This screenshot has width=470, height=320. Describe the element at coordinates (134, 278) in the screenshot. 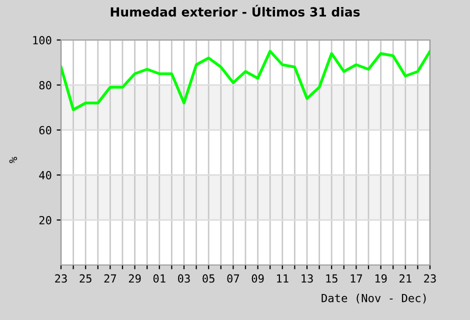

I see `x-tick-label: 29` at that location.